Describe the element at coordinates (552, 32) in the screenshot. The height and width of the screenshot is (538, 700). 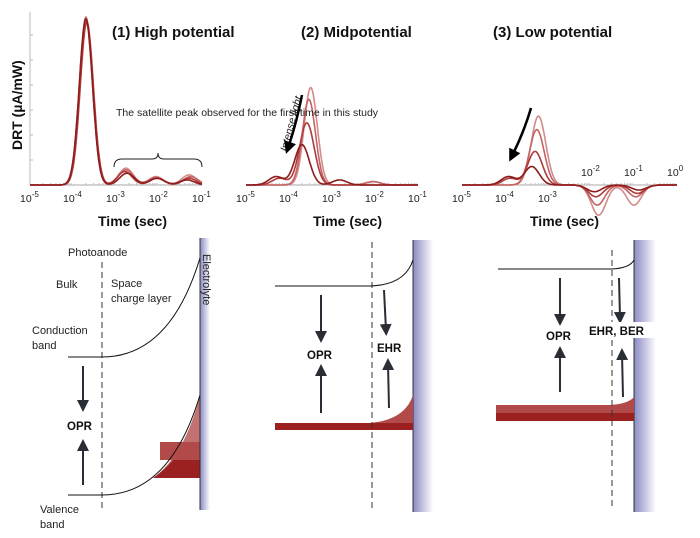
I see `panel-title-low: (3) Low potential` at that location.